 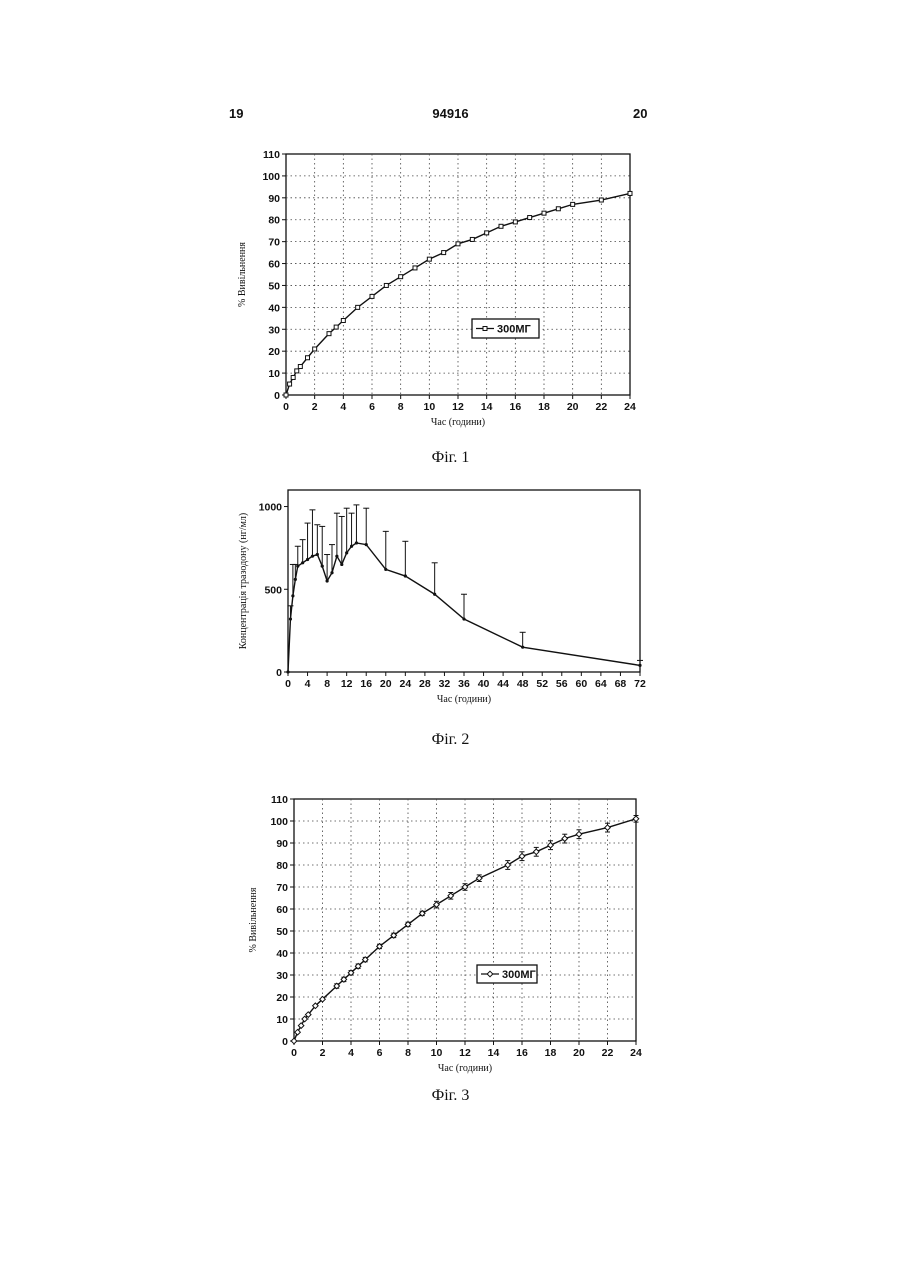 What do you see at coordinates (551, 1053) in the screenshot?
I see `x-tick-label: 18` at bounding box center [551, 1053].